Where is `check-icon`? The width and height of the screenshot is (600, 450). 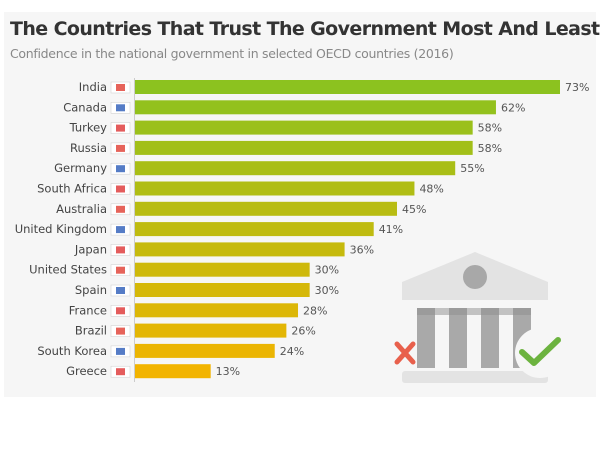 check-icon is located at coordinates (540, 353).